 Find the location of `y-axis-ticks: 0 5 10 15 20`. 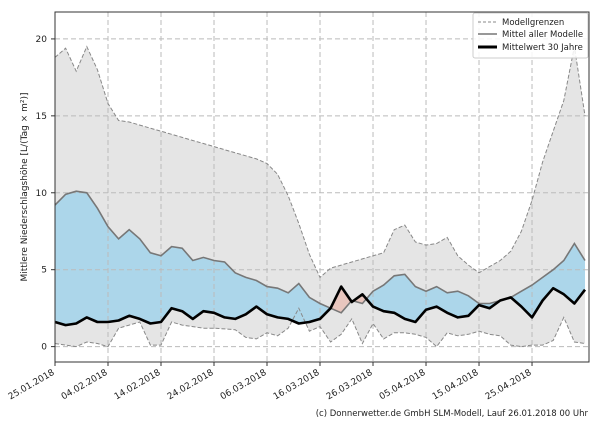

y-axis-ticks: 0 5 10 15 20 is located at coordinates (45, 194).